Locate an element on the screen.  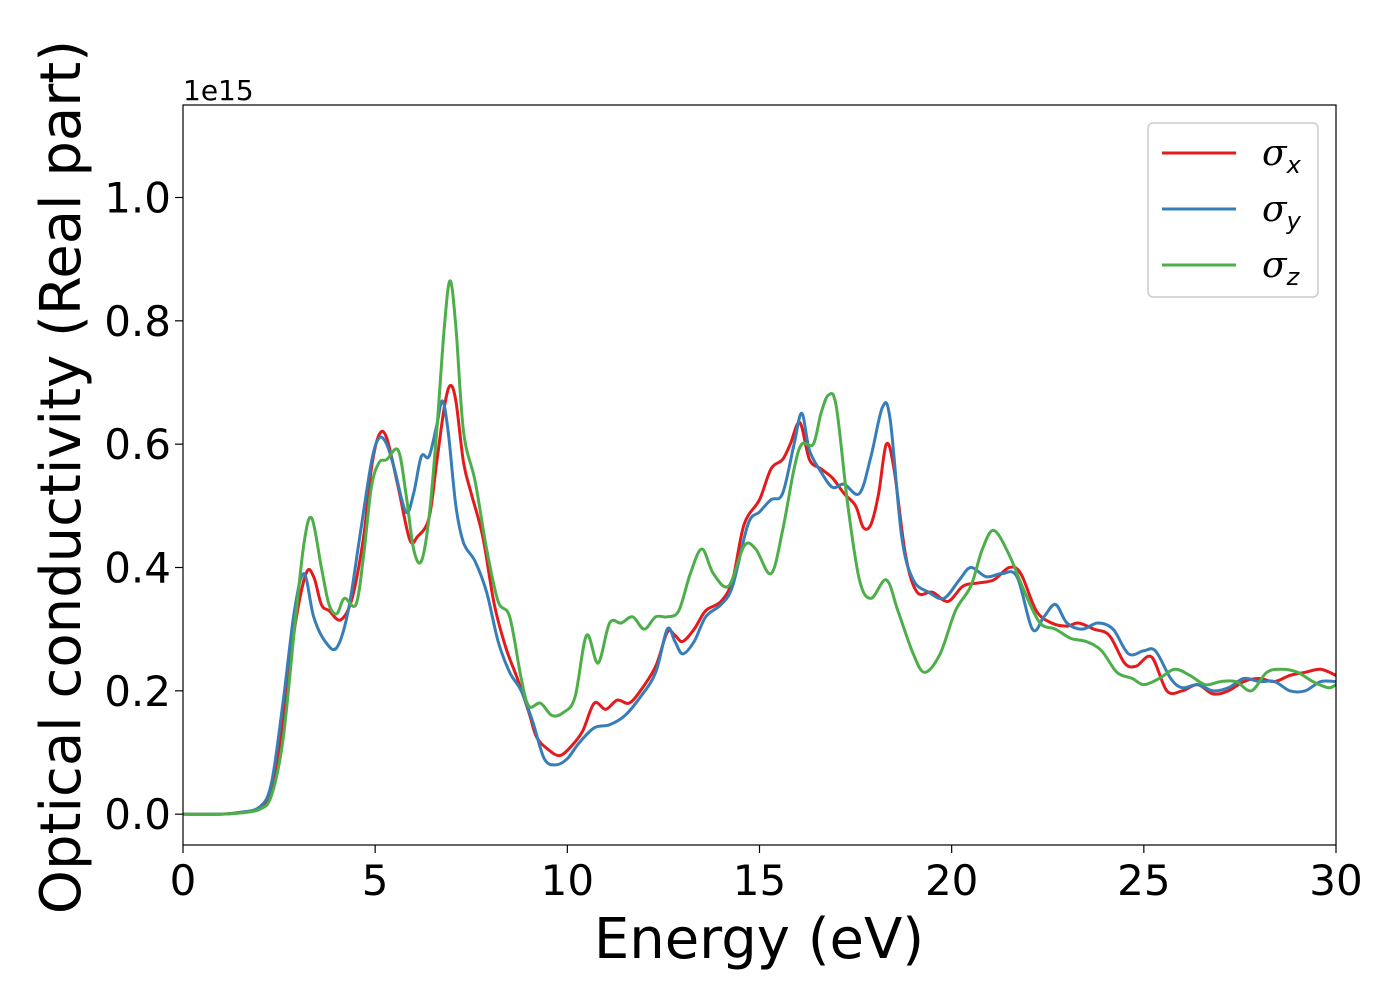
y-axis-title: Optical conductivity (Real part) is located at coordinates (61, 477).